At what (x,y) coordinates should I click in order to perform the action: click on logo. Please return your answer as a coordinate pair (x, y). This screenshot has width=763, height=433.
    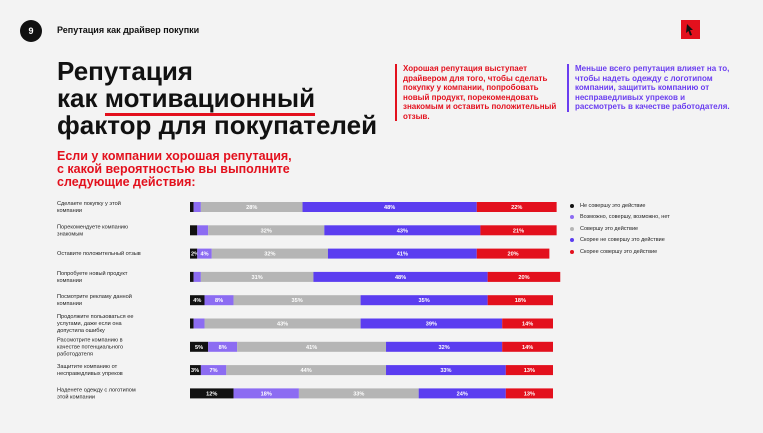
    Looking at the image, I should click on (706, 29).